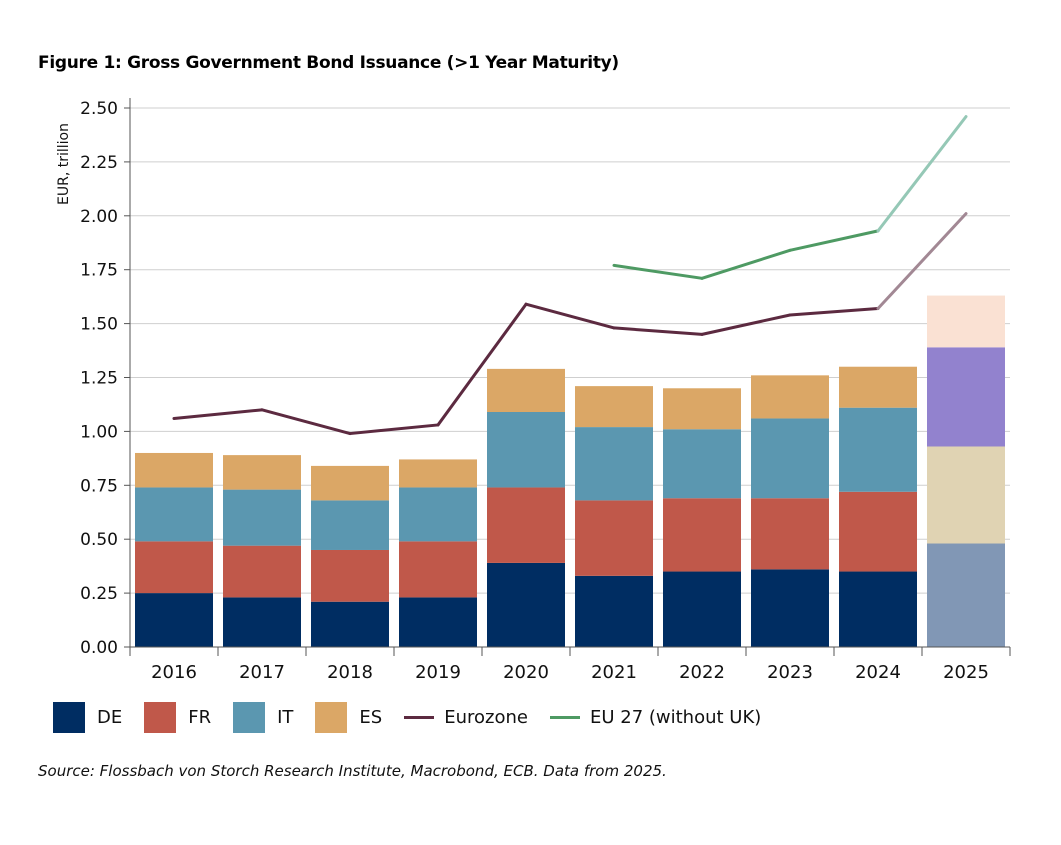 The height and width of the screenshot is (845, 1061). I want to click on y-tick-label: 2.25, so click(99, 163).